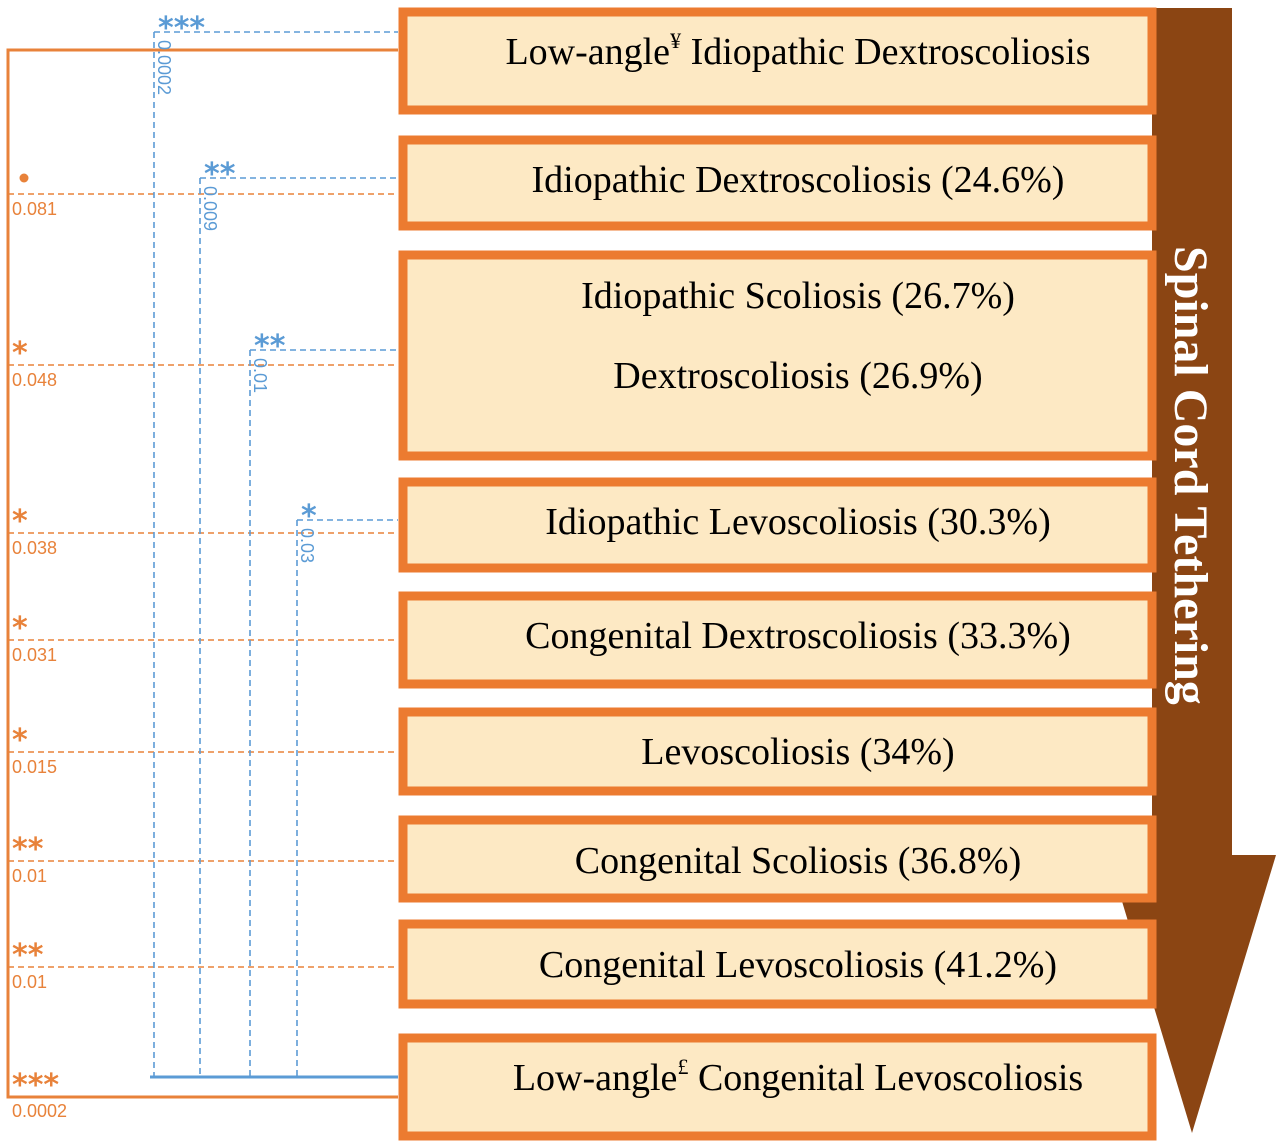 The width and height of the screenshot is (1280, 1143). I want to click on p-value-label: 0.015, so click(34, 767).